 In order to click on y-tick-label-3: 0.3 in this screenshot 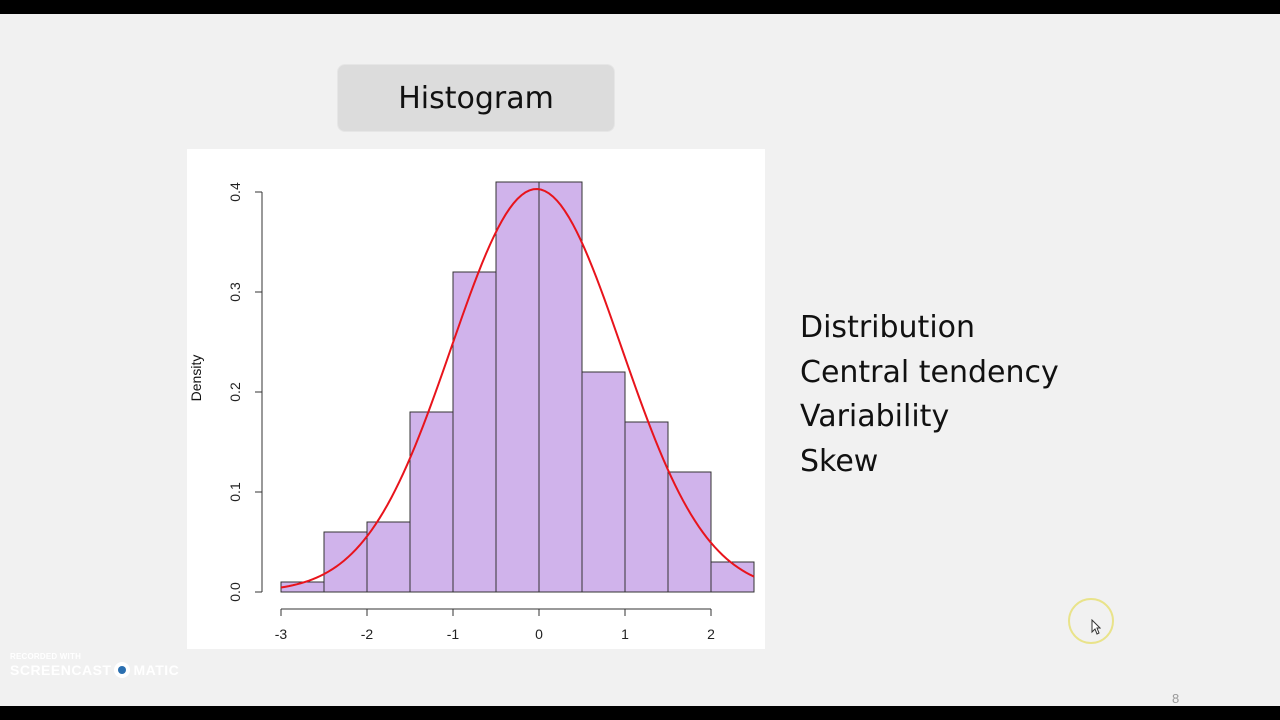, I will do `click(235, 292)`.